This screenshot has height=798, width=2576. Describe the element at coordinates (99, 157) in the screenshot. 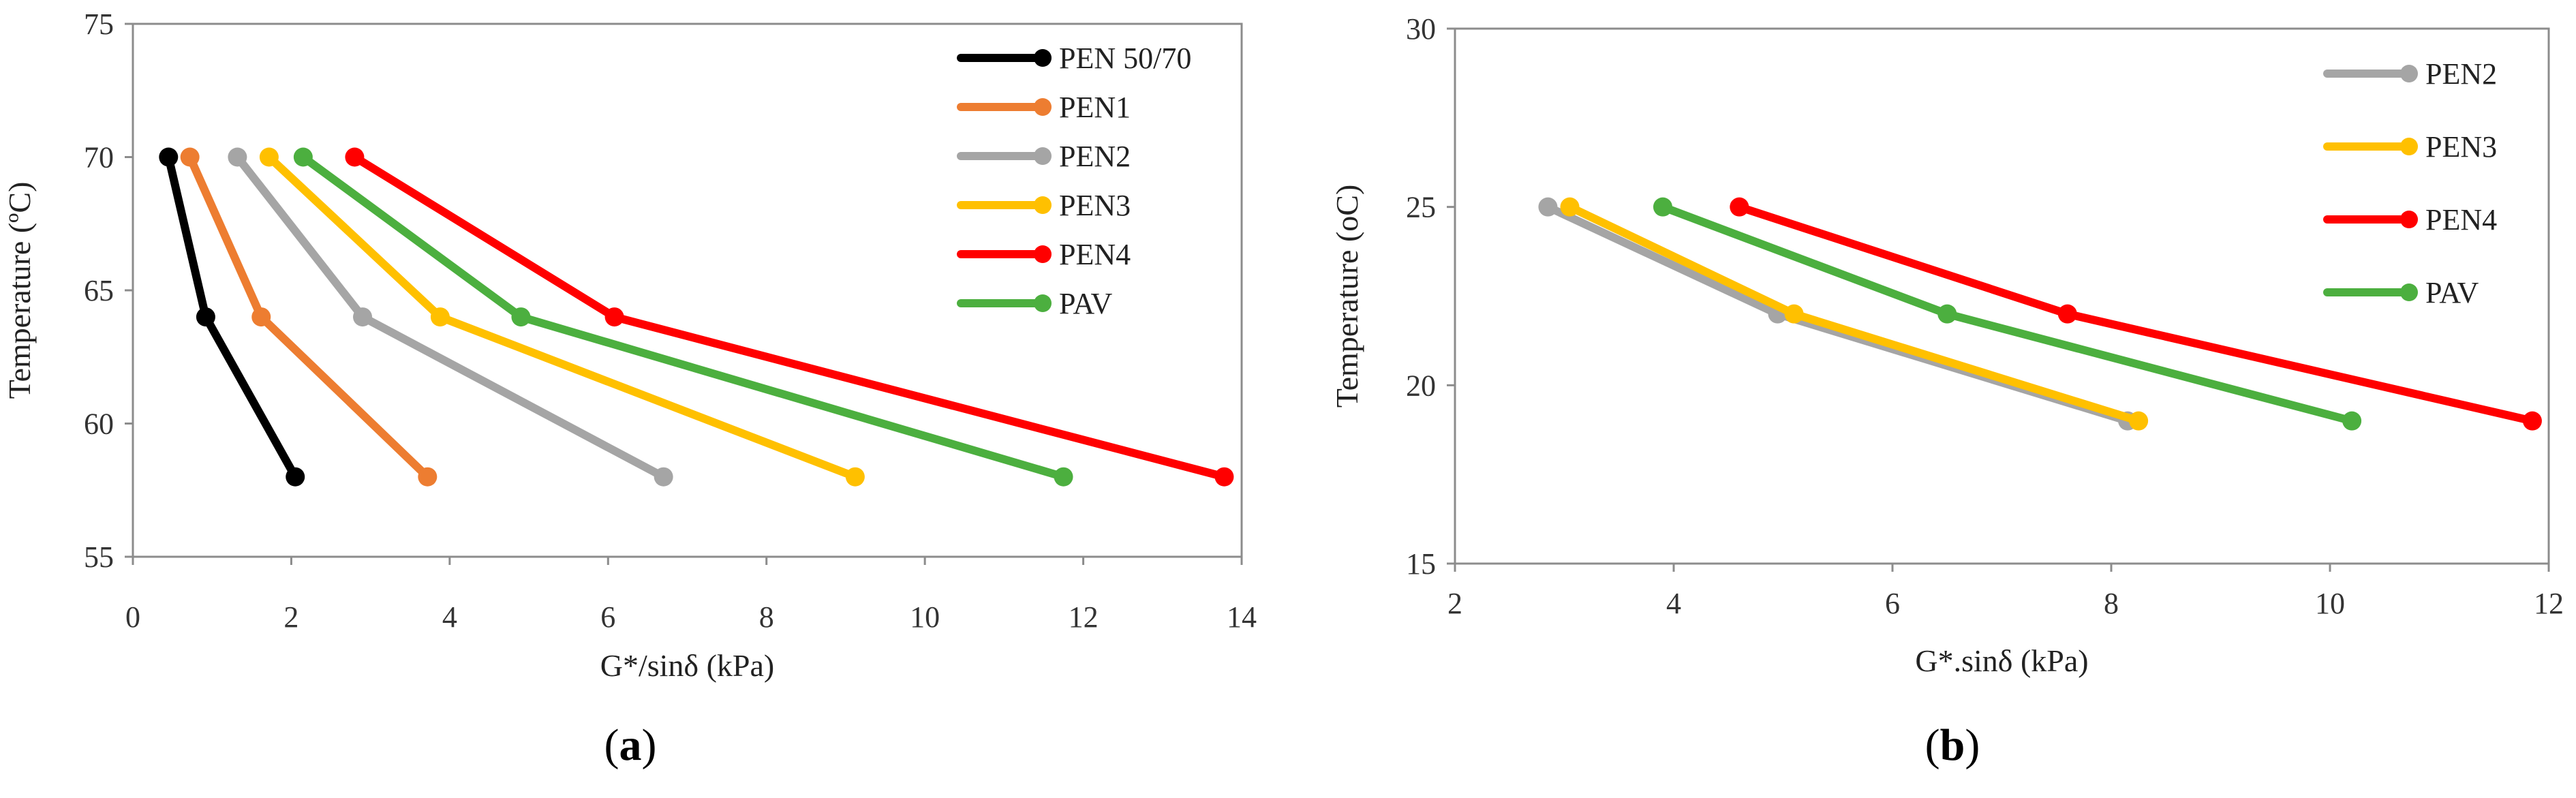

I see `y-tick-label: 70` at that location.